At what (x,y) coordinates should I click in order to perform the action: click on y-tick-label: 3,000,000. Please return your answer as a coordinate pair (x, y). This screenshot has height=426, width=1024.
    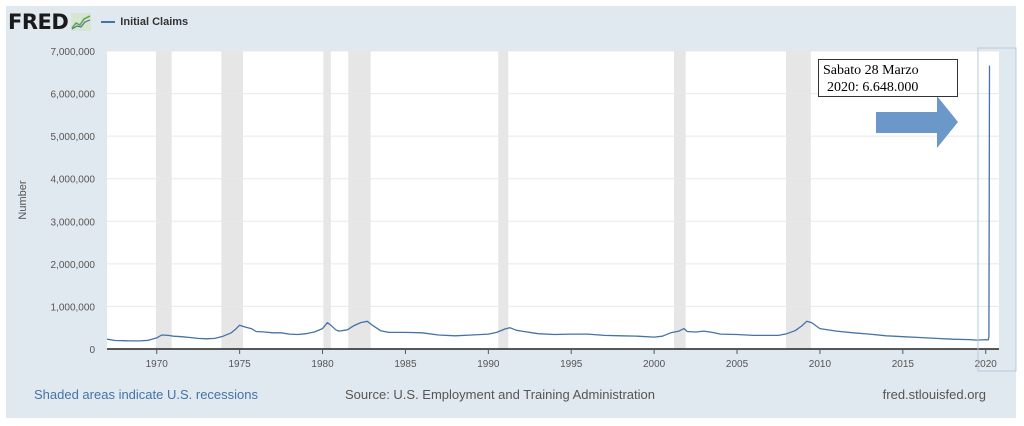
    Looking at the image, I should click on (73, 222).